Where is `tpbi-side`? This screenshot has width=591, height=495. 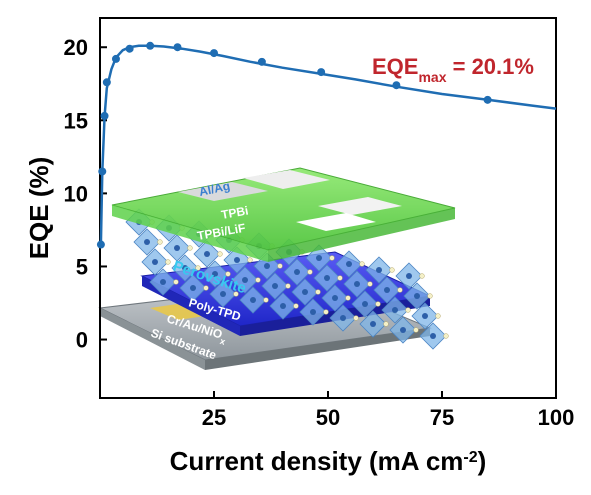
tpbi-side is located at coordinates (361, 235).